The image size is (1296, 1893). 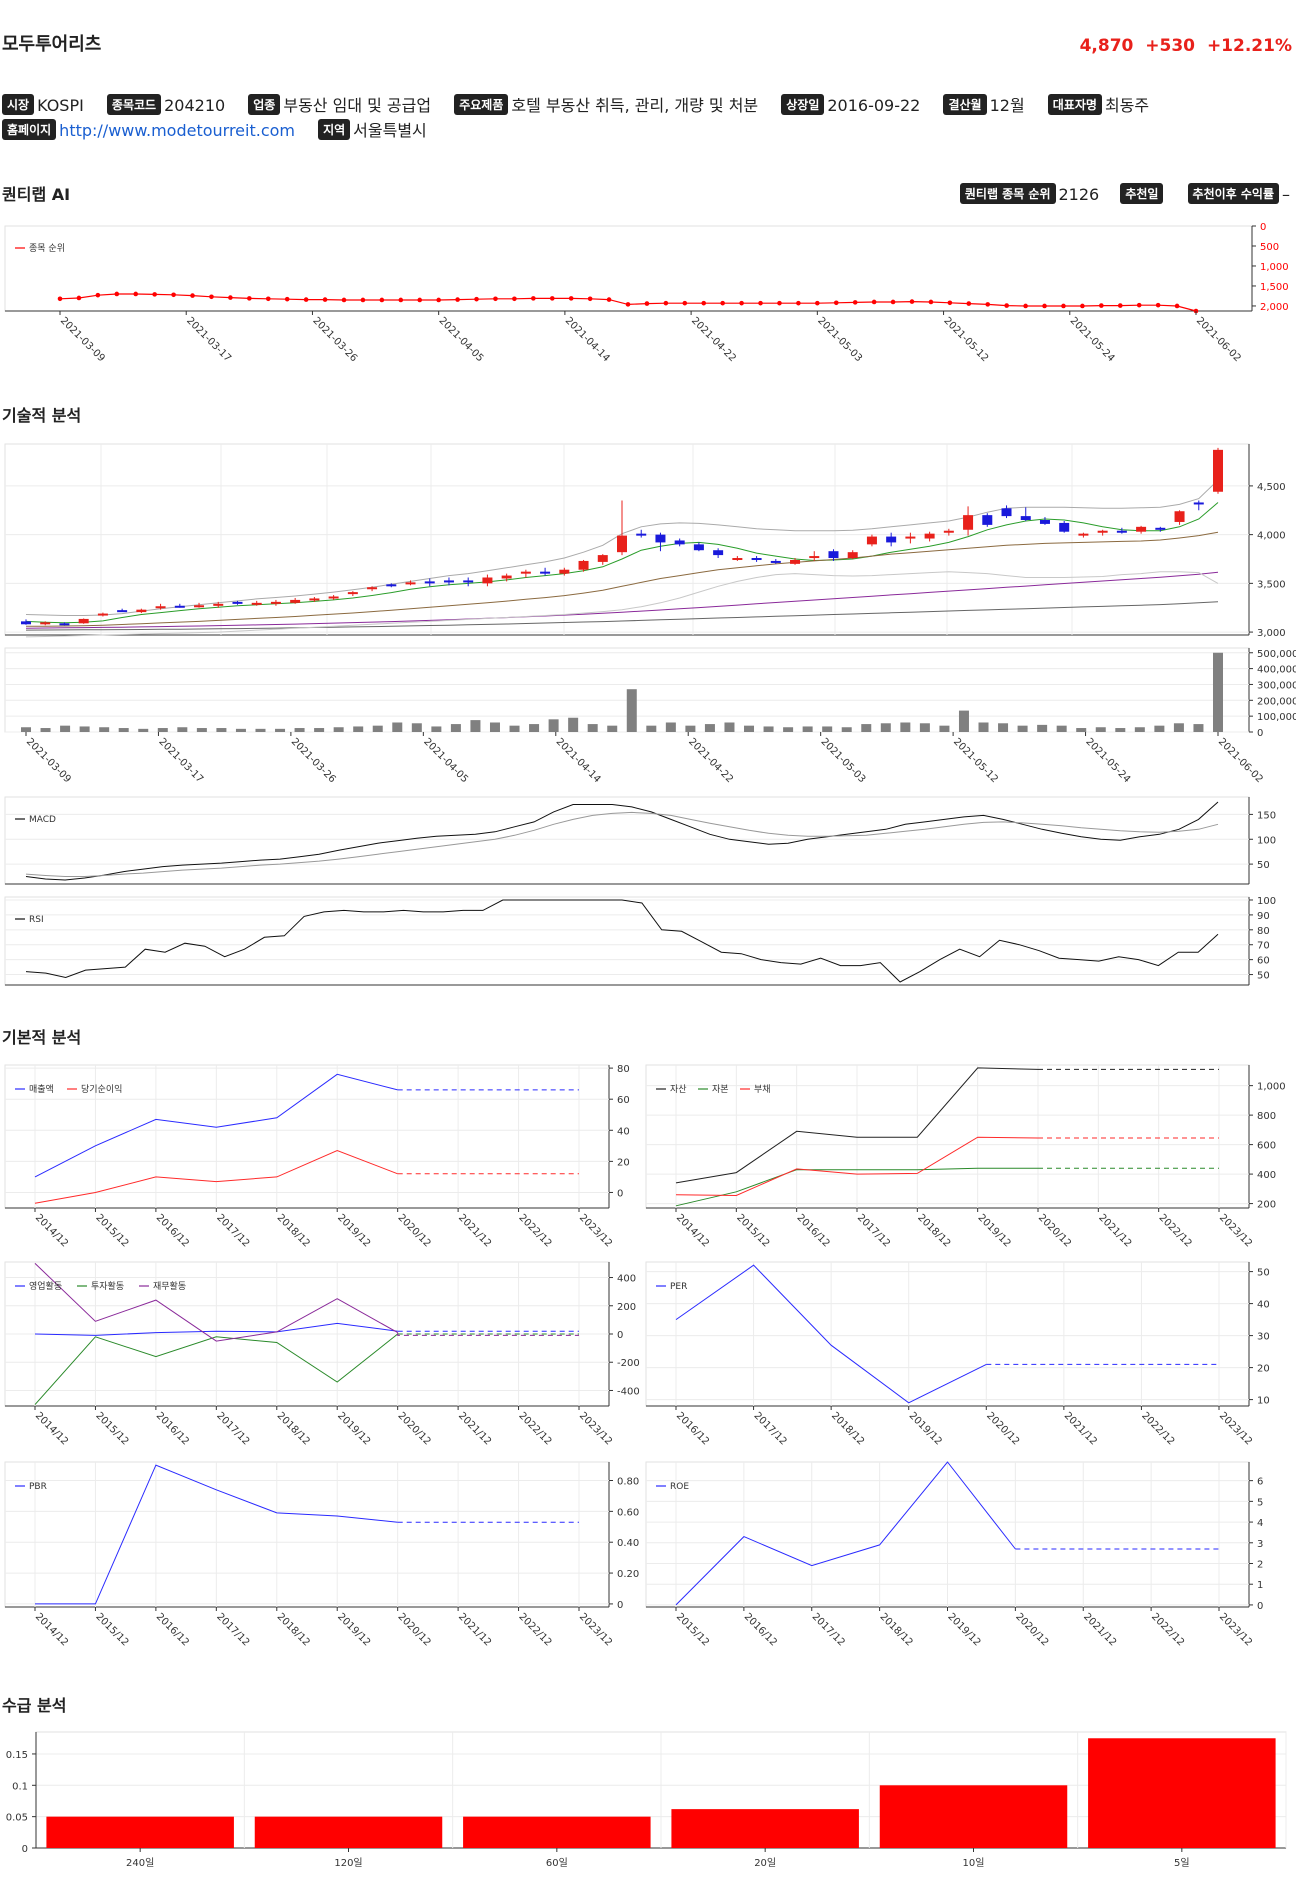 What do you see at coordinates (169, 1286) in the screenshot?
I see `cashflow-chart-legend-label: 재무활동` at bounding box center [169, 1286].